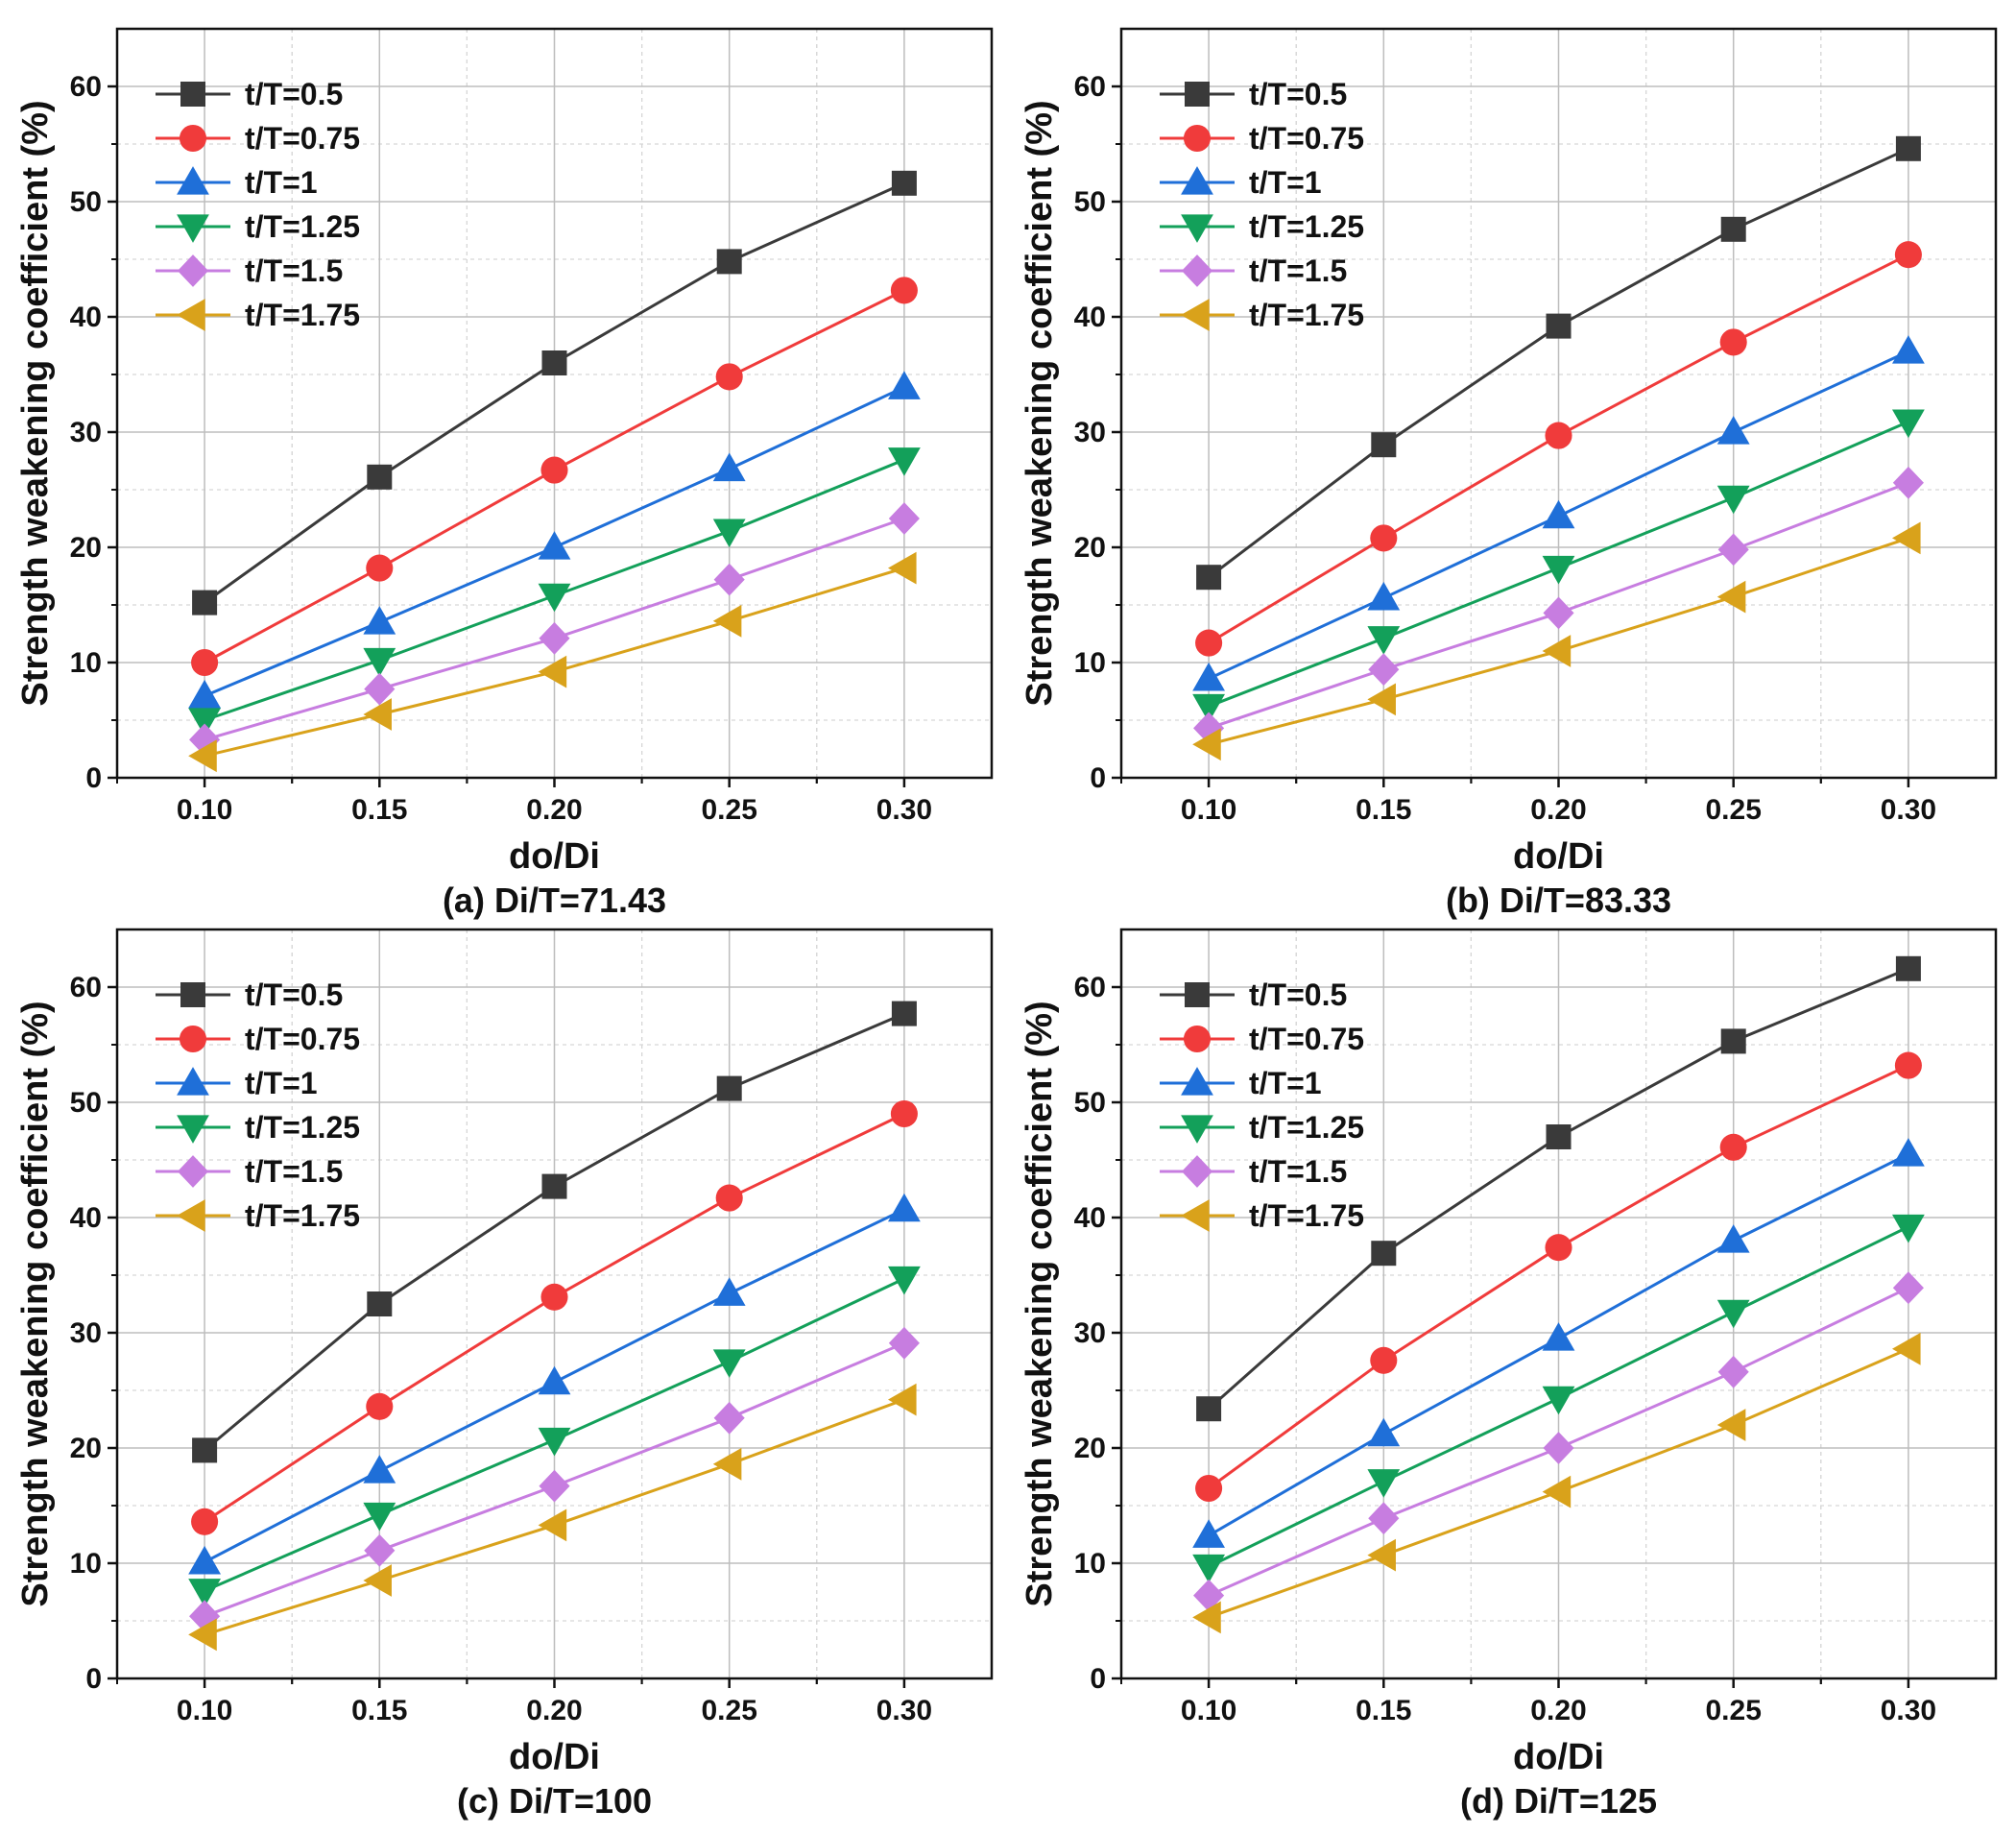 The image size is (2016, 1834). I want to click on y-tick-label: 60, so click(1090, 87).